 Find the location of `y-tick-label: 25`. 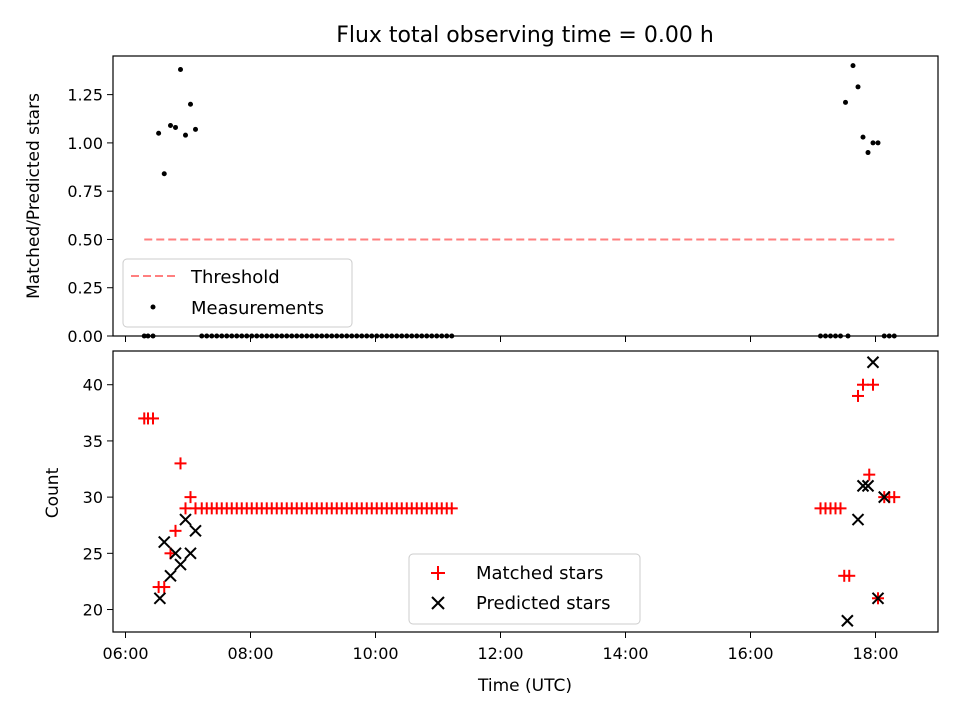

y-tick-label: 25 is located at coordinates (93, 553).